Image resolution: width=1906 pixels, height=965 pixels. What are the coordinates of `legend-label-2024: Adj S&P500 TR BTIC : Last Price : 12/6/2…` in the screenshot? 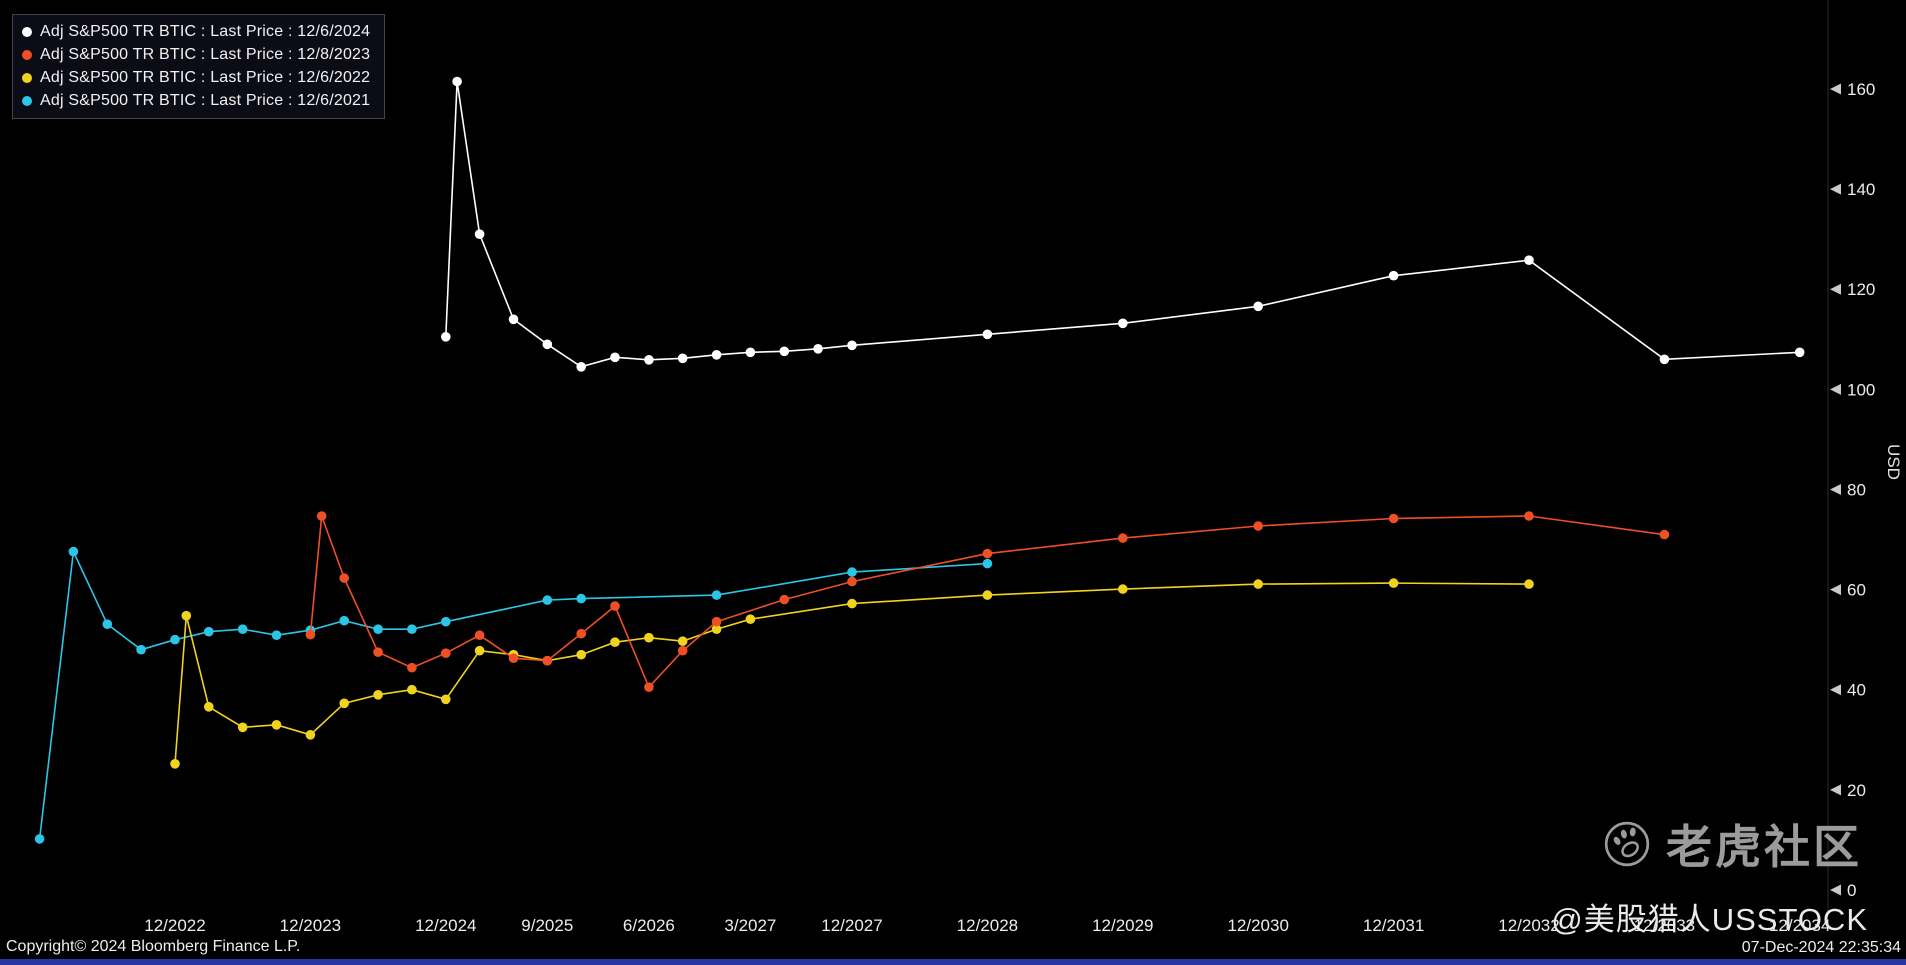 It's located at (205, 31).